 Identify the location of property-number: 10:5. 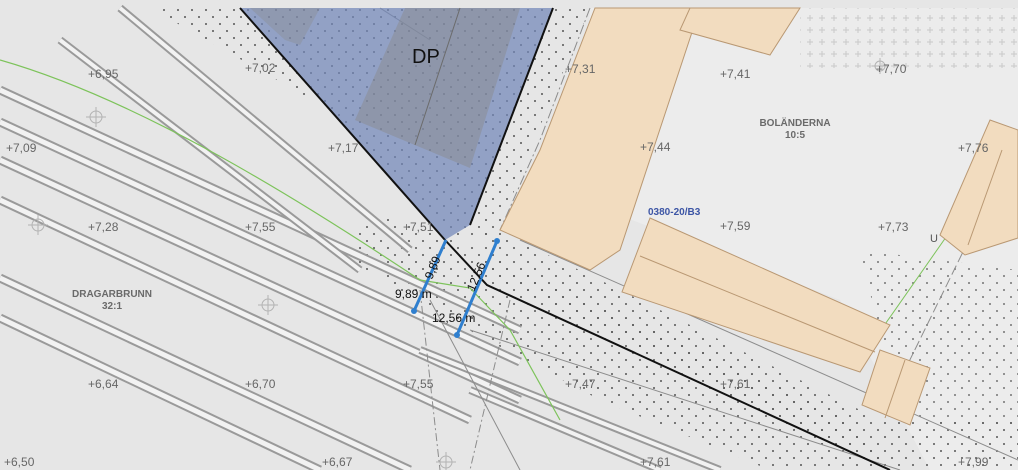
(795, 135).